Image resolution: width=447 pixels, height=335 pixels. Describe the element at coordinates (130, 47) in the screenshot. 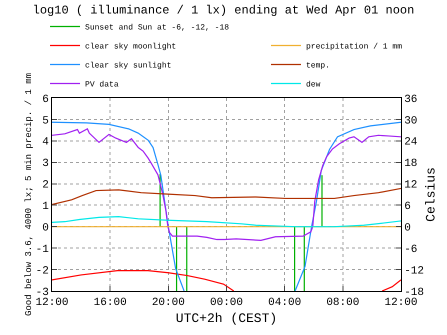

I see `legend-label: clear sky moonlight` at that location.